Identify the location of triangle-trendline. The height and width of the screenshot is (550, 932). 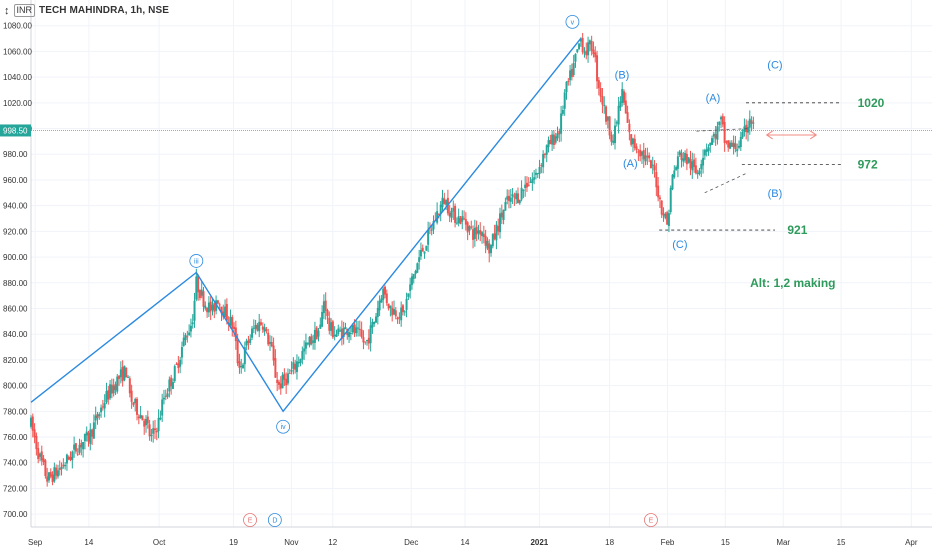
(723, 130).